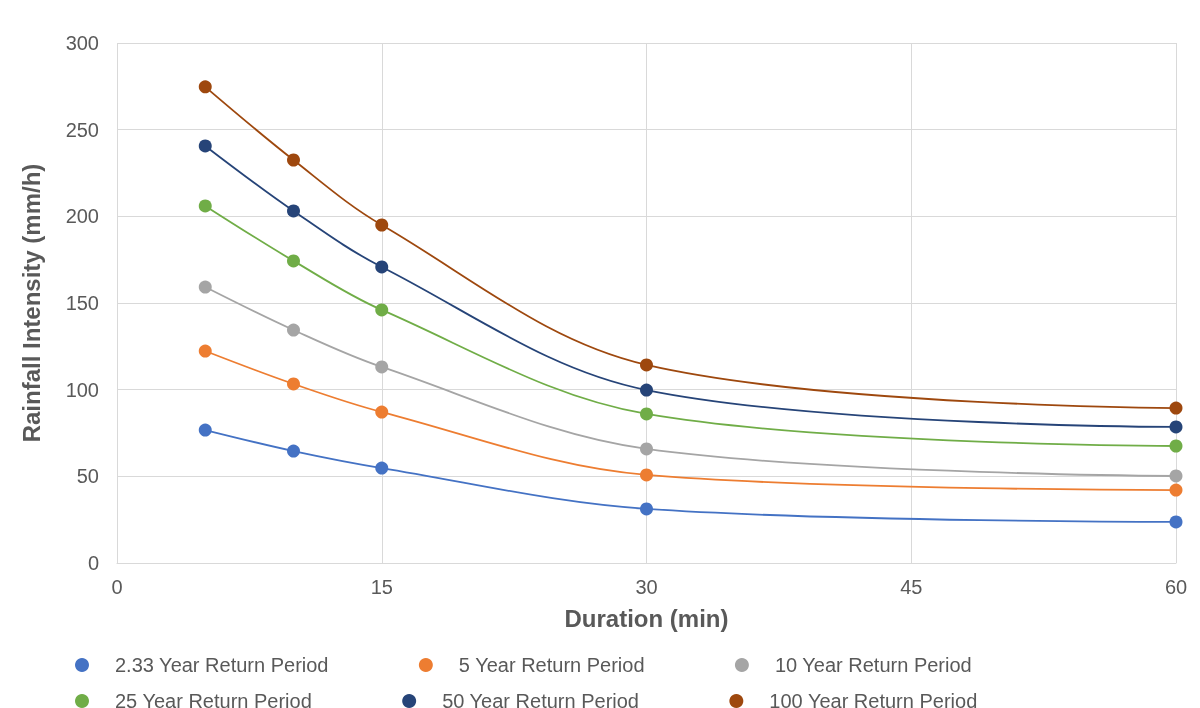 This screenshot has height=708, width=1200. I want to click on legend-label: 5 Year Return Period, so click(551, 665).